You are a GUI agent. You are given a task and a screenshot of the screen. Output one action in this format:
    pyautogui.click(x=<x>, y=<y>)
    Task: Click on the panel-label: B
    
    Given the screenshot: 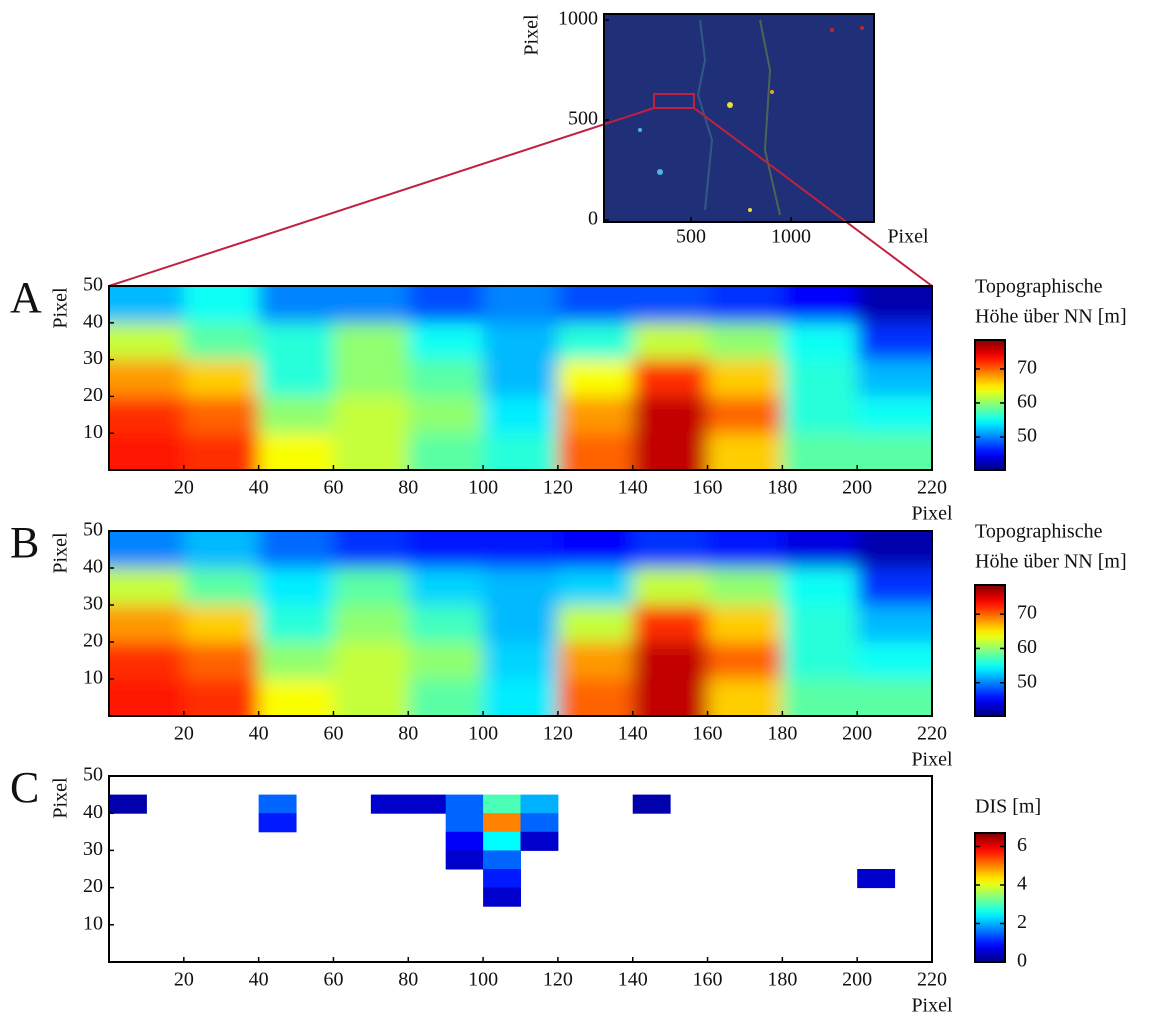 What is the action you would take?
    pyautogui.click(x=24, y=542)
    